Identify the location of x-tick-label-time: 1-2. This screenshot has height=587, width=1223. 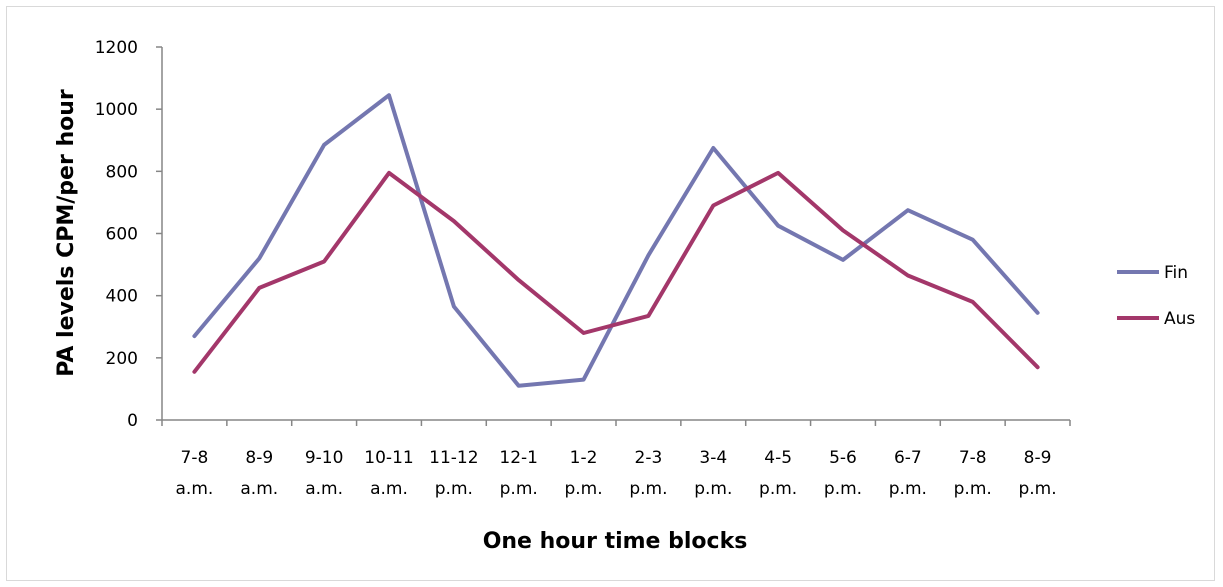
(584, 458).